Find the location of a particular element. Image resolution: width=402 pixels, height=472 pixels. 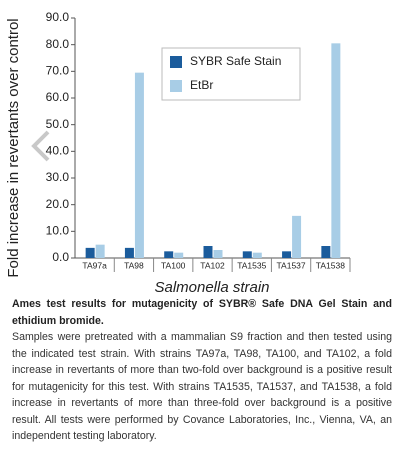

x-tick-label: TA98 is located at coordinates (134, 265).